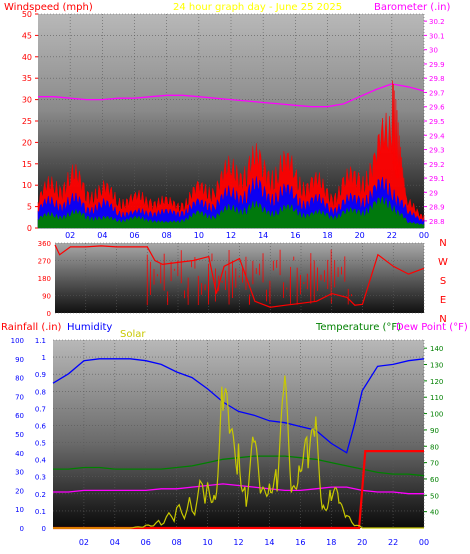 This screenshot has height=554, width=470. Describe the element at coordinates (437, 108) in the screenshot. I see `y-right-tick-label: 29.6` at that location.